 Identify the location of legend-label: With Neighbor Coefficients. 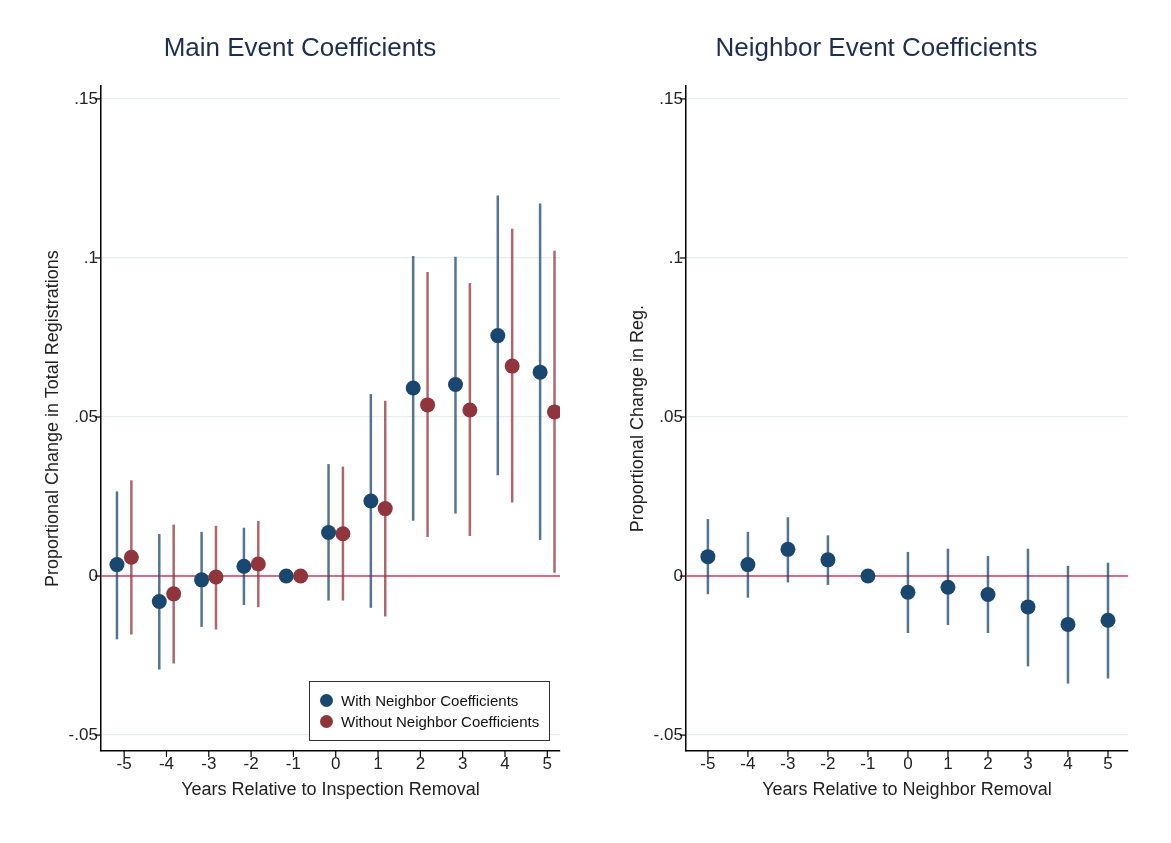
(430, 700).